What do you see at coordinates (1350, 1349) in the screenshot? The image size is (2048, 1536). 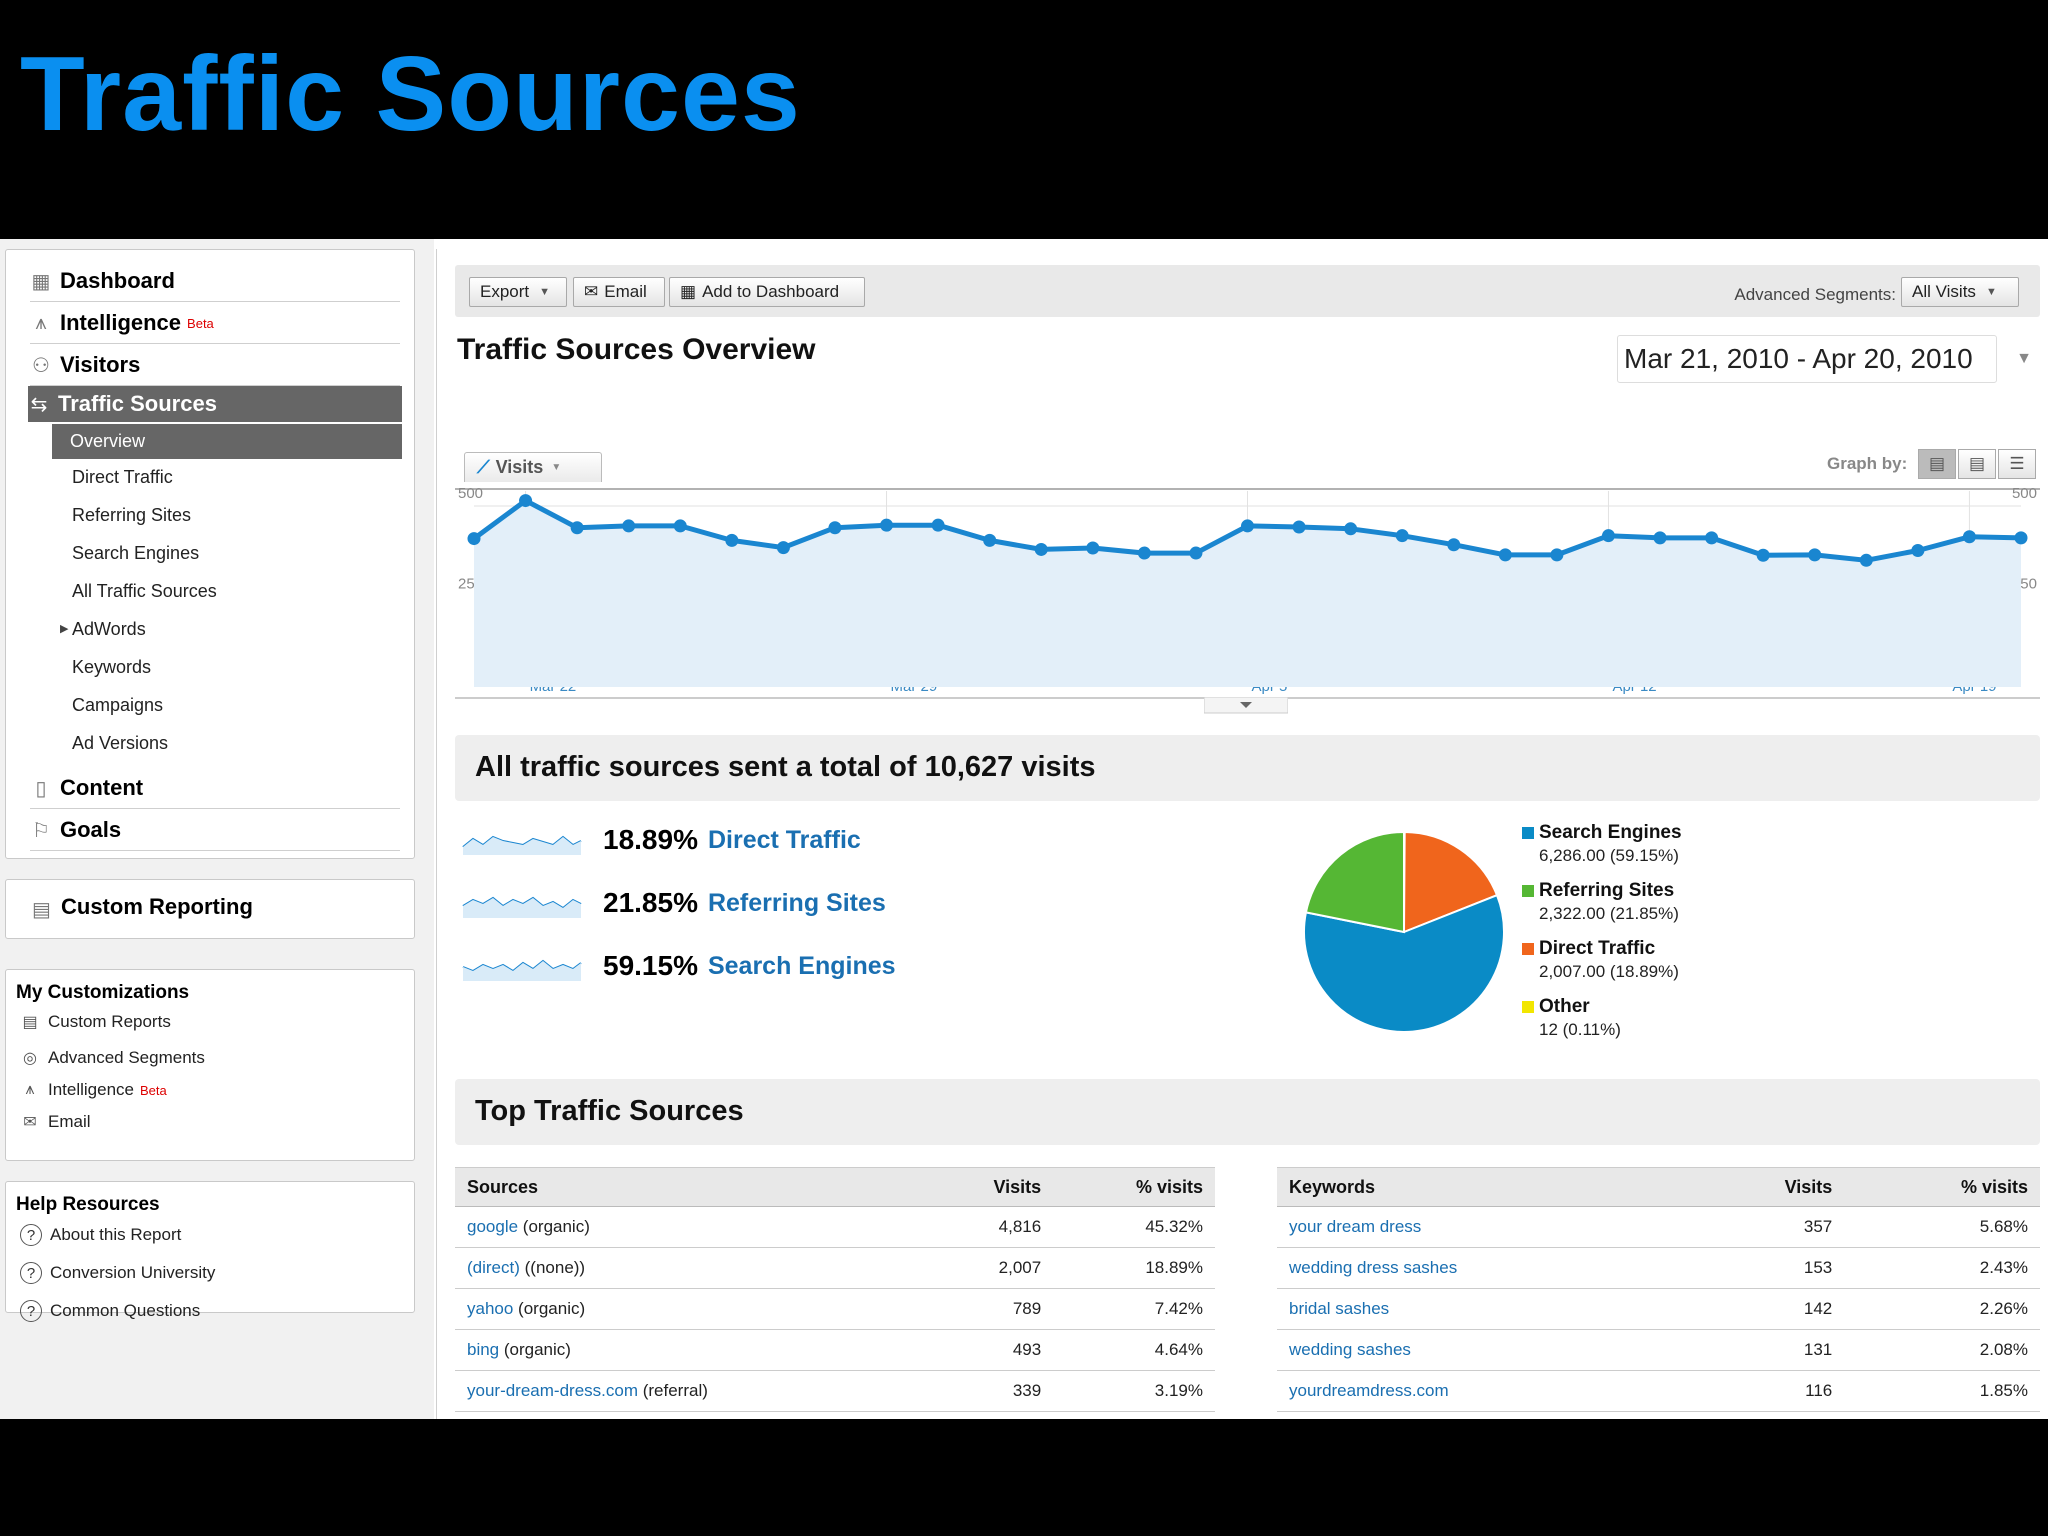 I see `row-link: wedding sashes` at bounding box center [1350, 1349].